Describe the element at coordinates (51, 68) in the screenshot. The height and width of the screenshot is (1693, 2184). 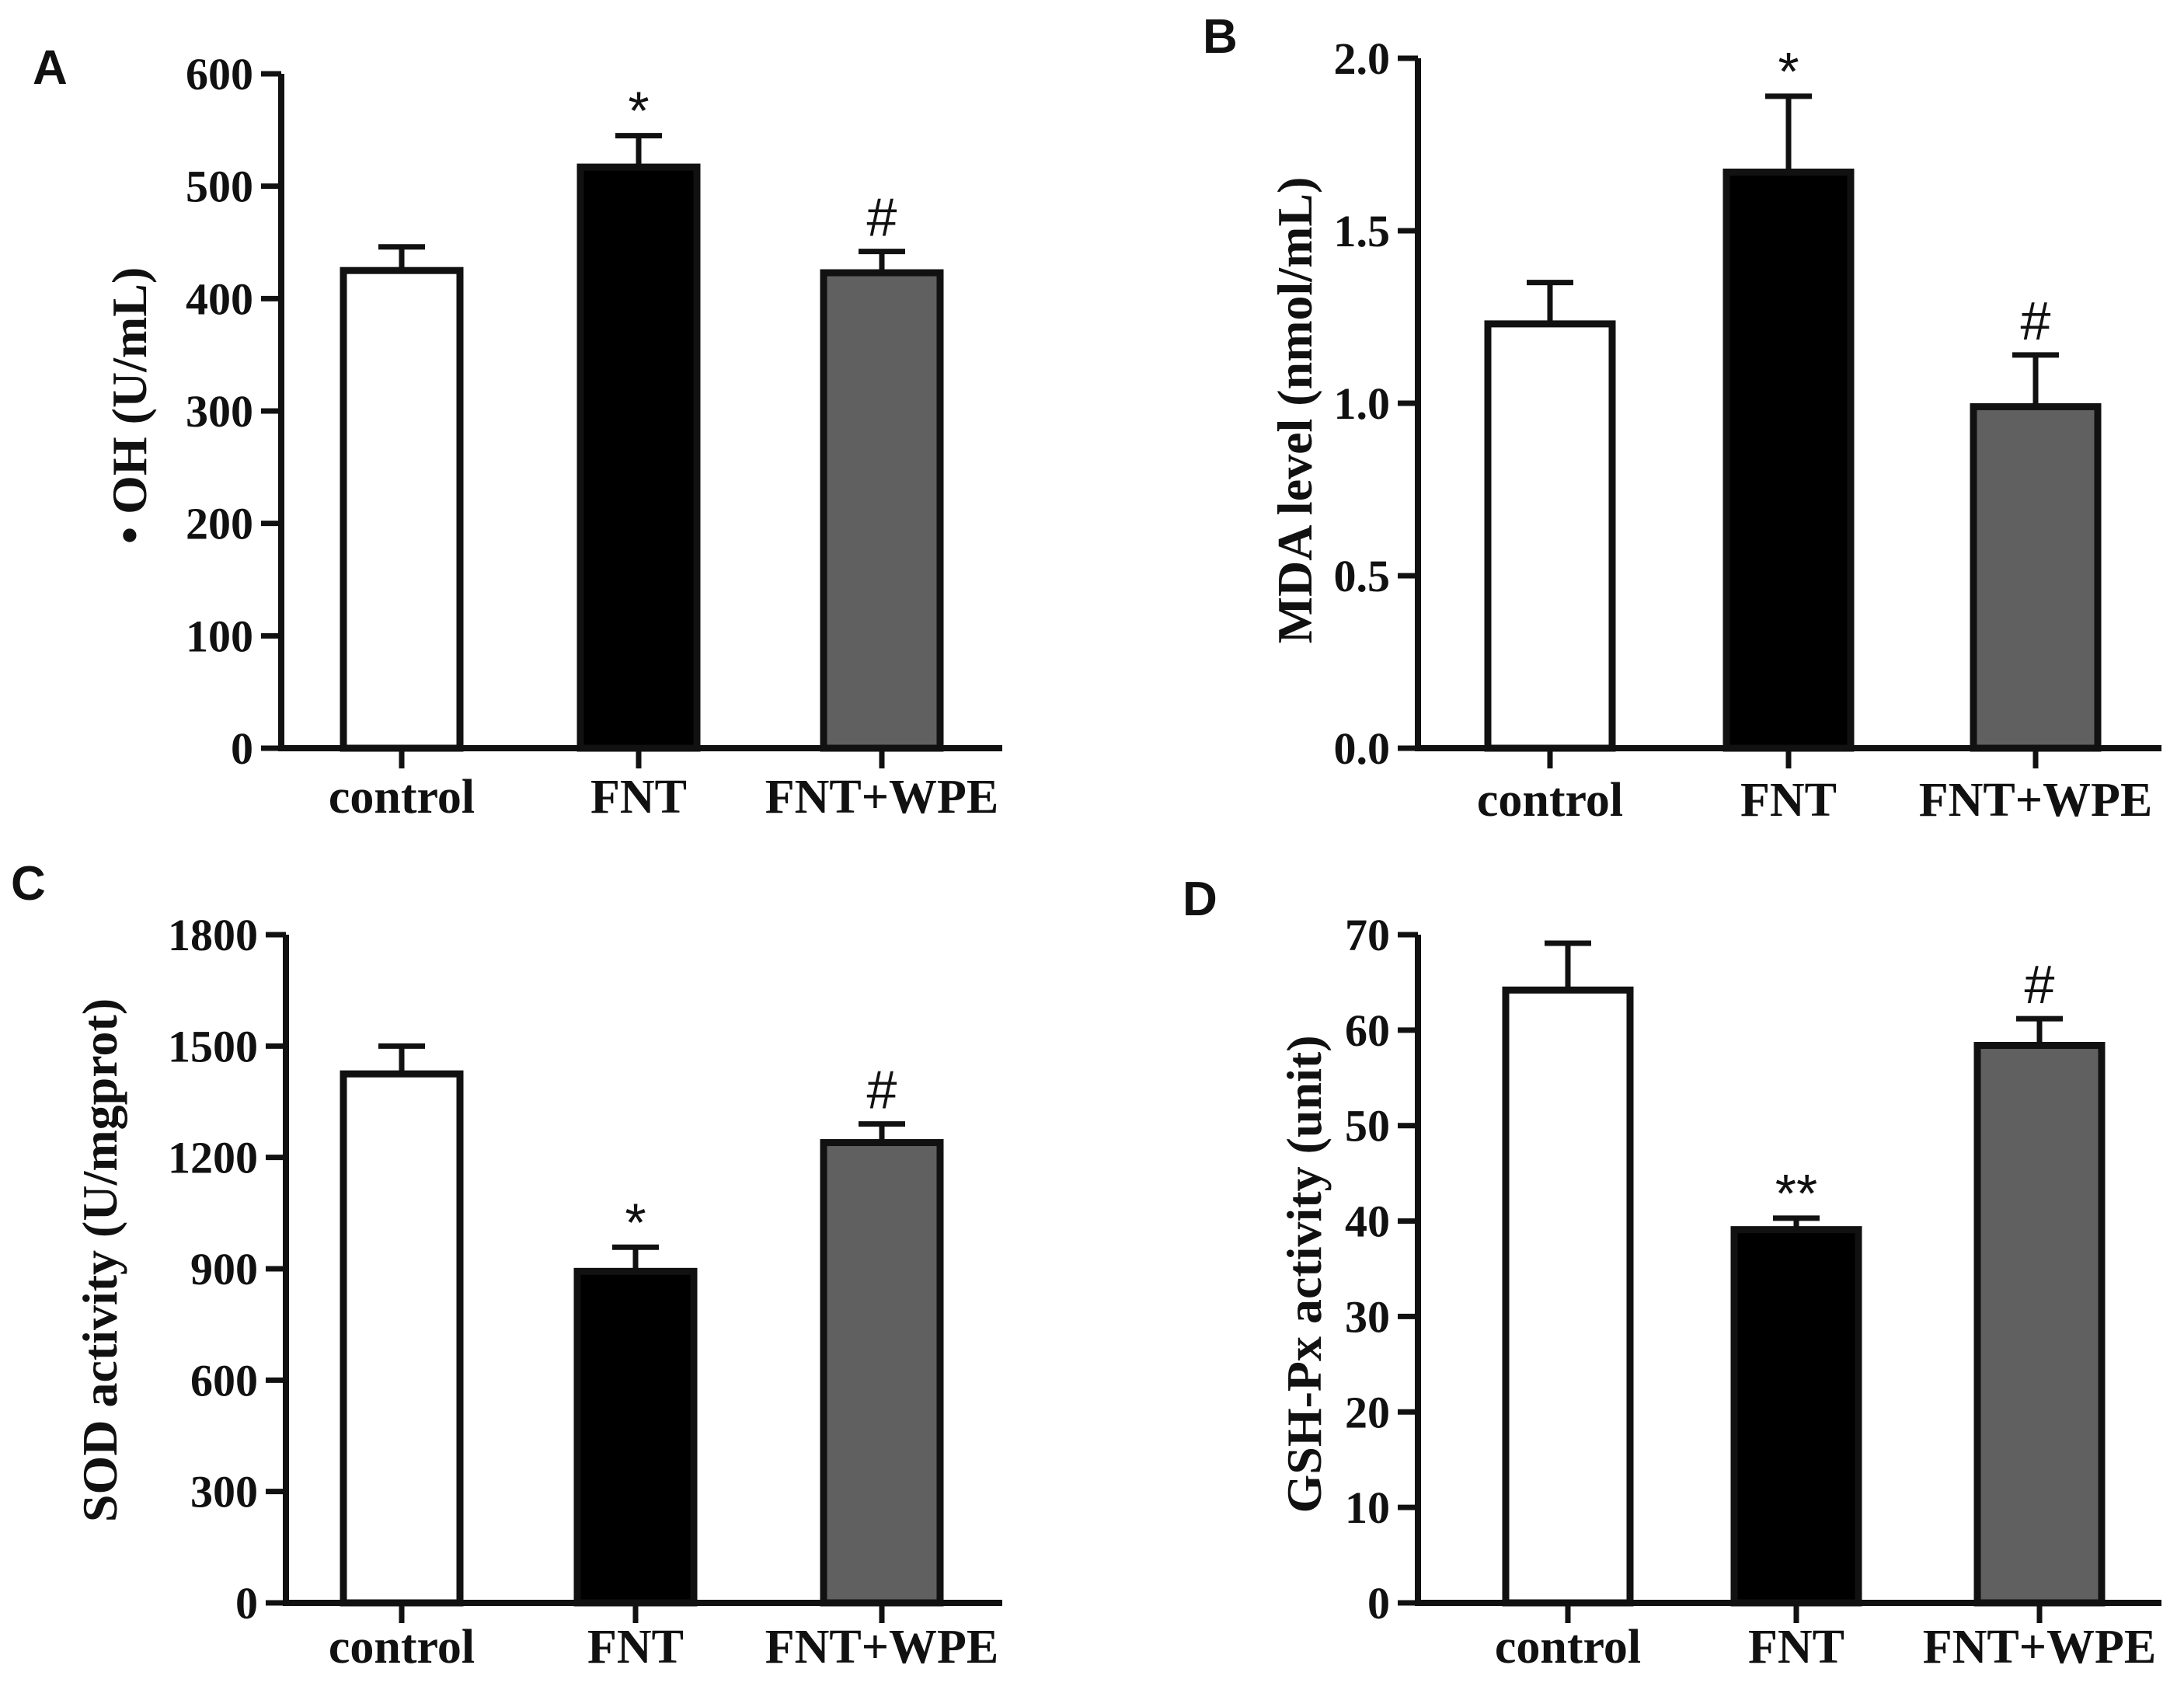
I see `panel-letter-a: A` at that location.